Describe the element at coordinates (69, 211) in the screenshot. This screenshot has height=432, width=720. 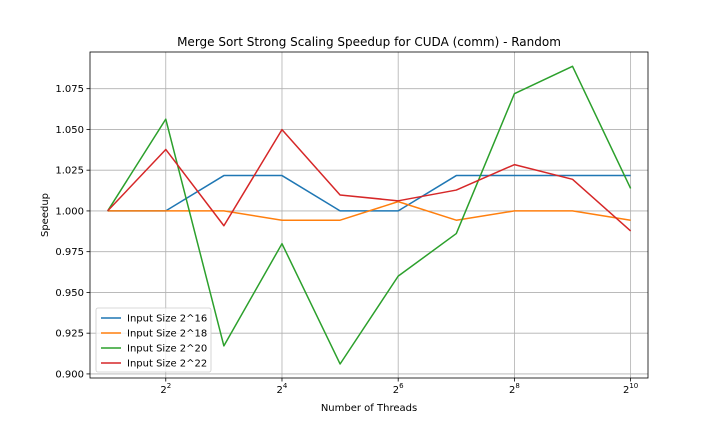
I see `y-tick-label: 1.000` at that location.